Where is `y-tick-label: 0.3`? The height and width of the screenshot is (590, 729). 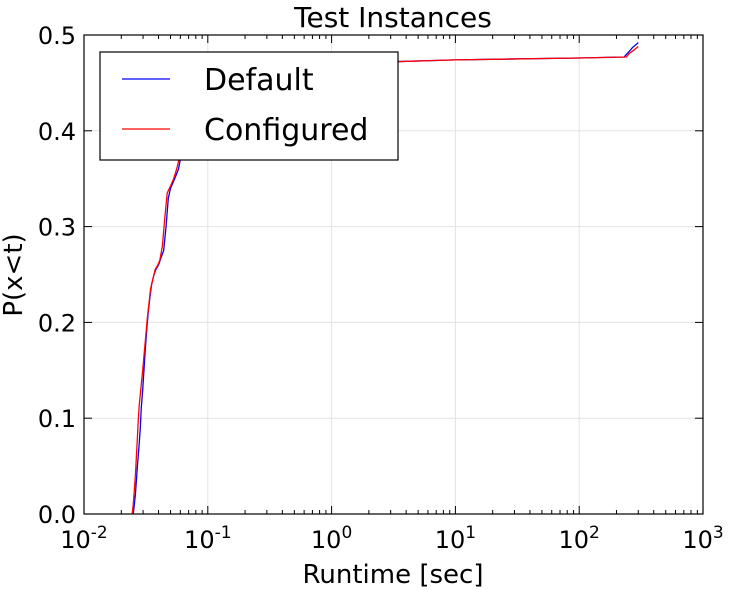
y-tick-label: 0.3 is located at coordinates (57, 228).